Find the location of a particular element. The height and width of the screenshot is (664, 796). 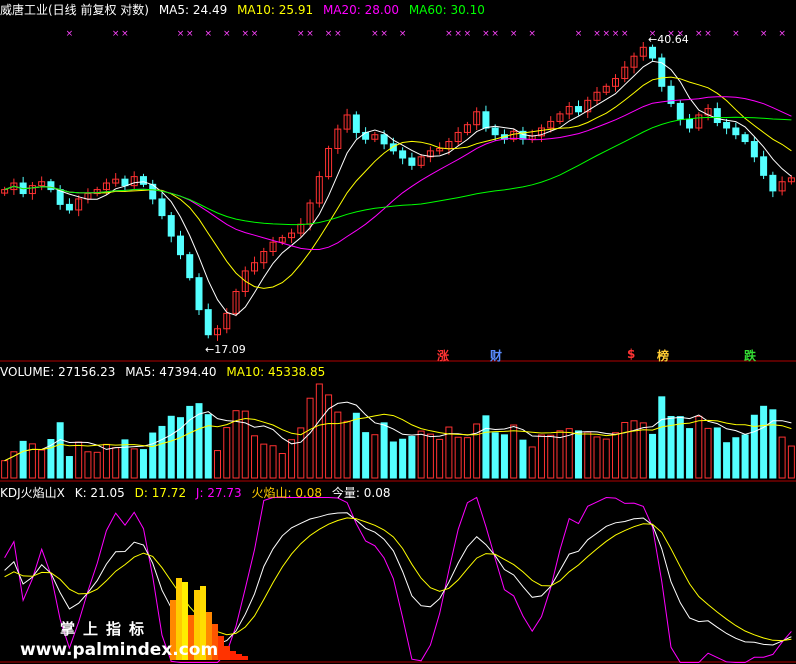

kdj-d: D: 17.72 is located at coordinates (160, 493).